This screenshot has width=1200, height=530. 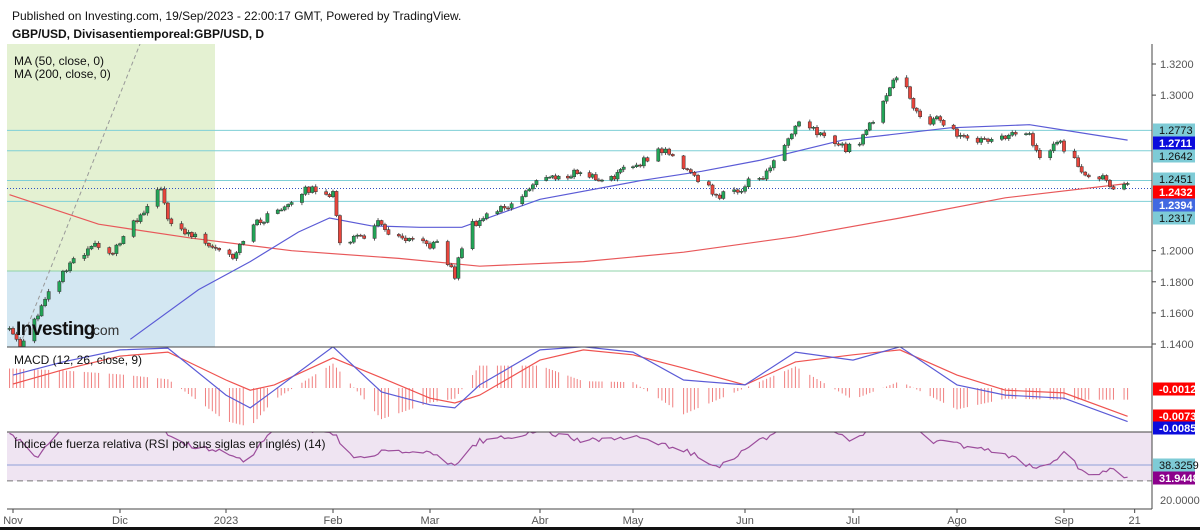 What do you see at coordinates (1174, 205) in the screenshot?
I see `price-label: 1.2394` at bounding box center [1174, 205].